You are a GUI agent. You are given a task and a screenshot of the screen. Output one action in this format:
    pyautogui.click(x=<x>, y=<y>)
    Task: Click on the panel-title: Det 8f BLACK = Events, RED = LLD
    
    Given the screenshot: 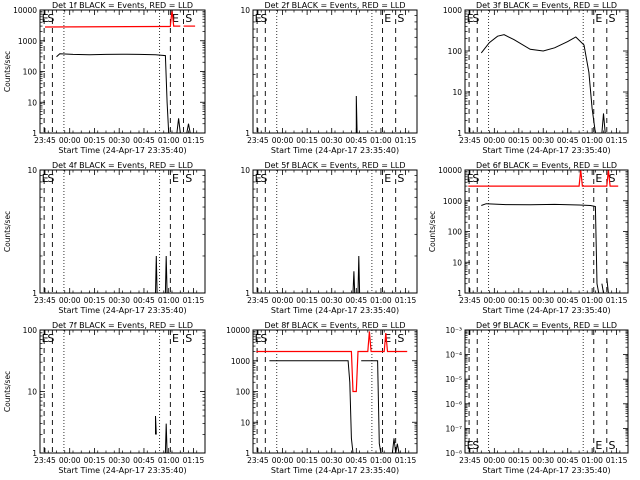 What is the action you would take?
    pyautogui.click(x=334, y=325)
    